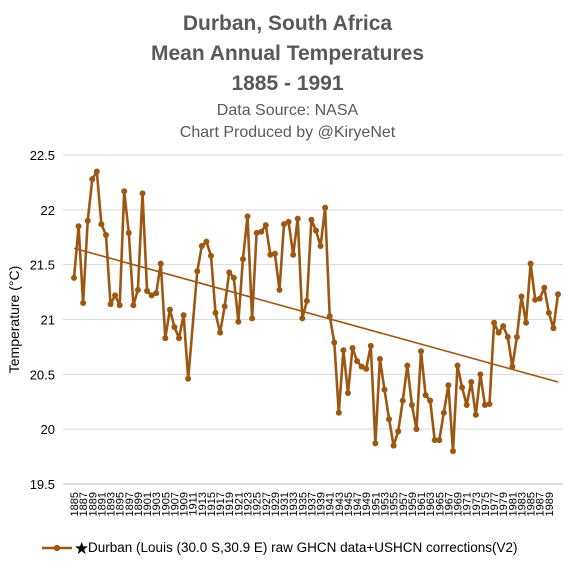  What do you see at coordinates (249, 504) in the screenshot?
I see `x-tick-label: 1923` at bounding box center [249, 504].